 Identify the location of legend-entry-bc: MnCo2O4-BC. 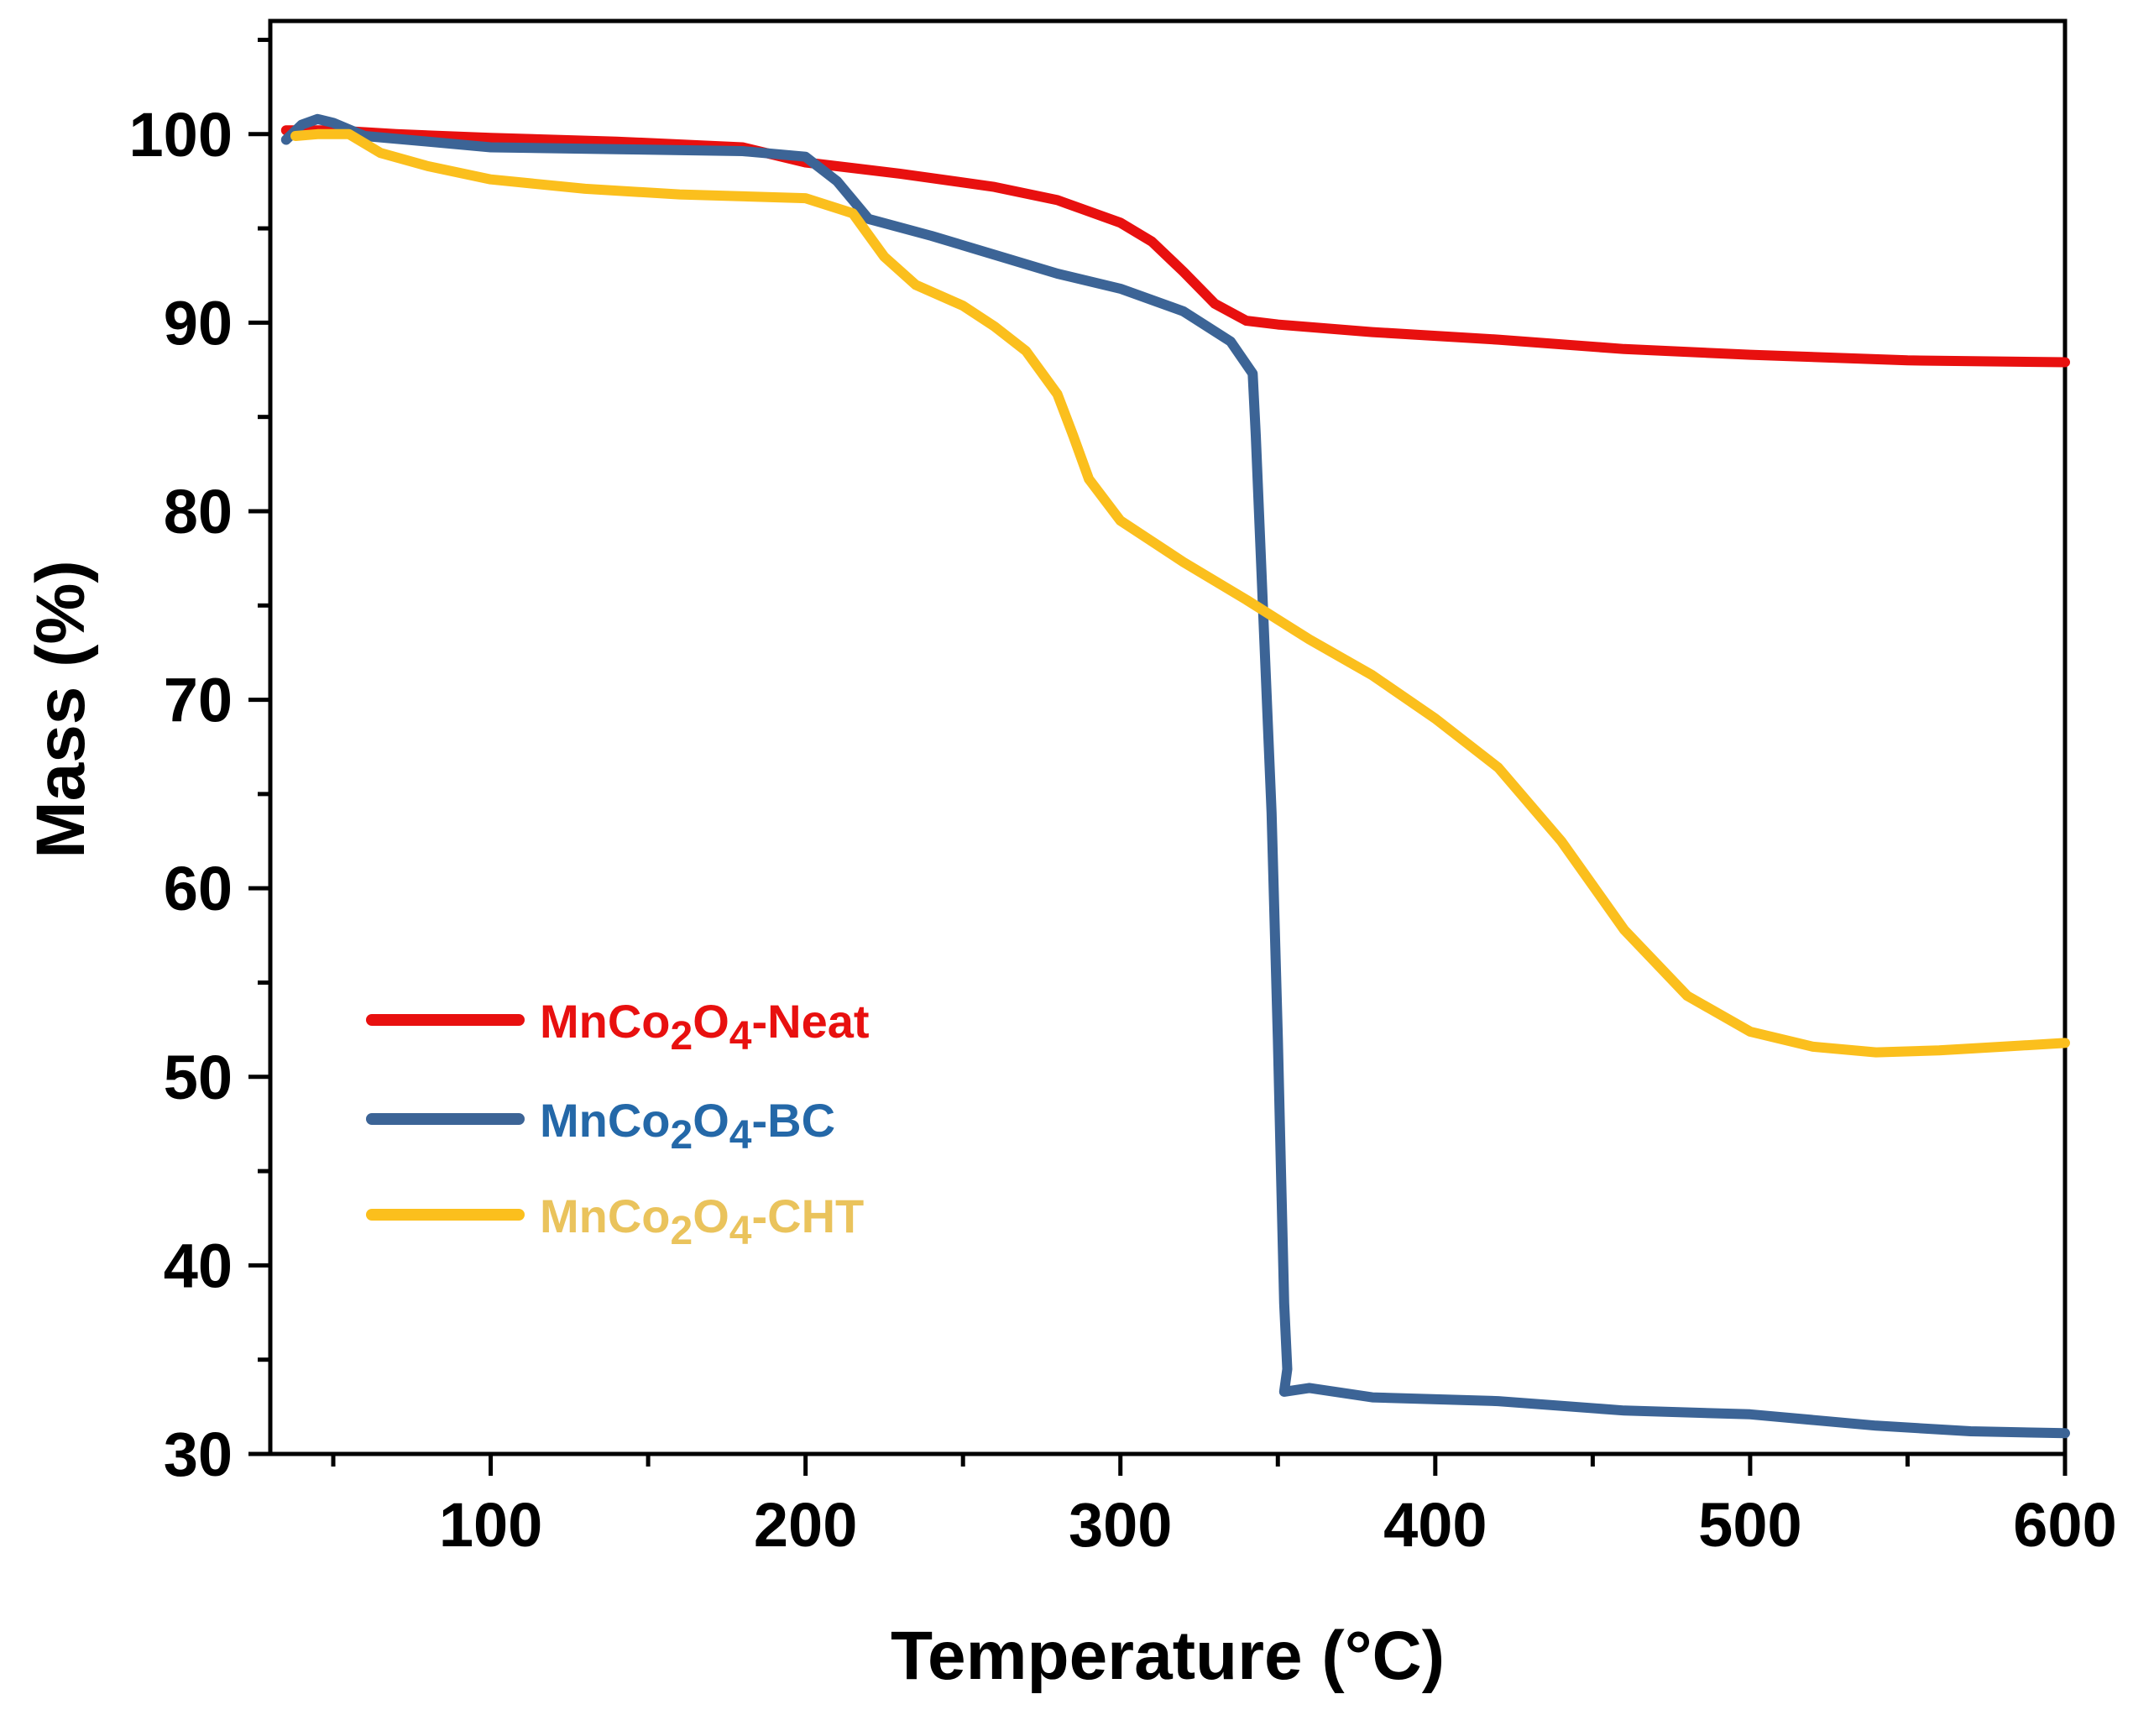
(600, 1126).